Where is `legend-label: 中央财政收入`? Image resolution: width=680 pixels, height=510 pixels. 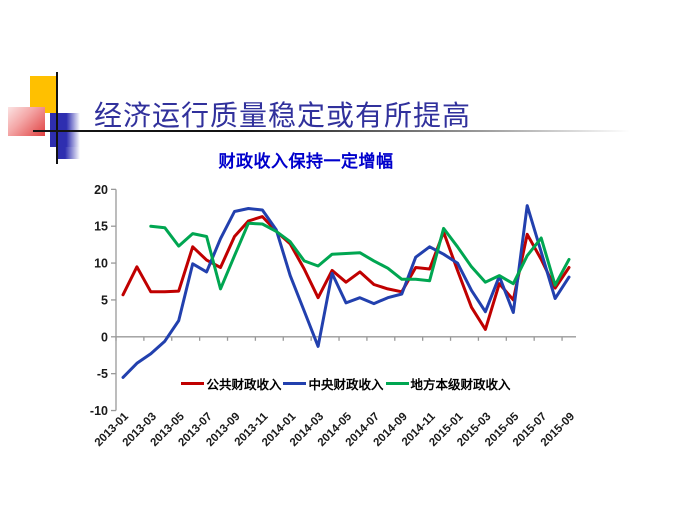 legend-label: 中央财政收入 is located at coordinates (346, 384).